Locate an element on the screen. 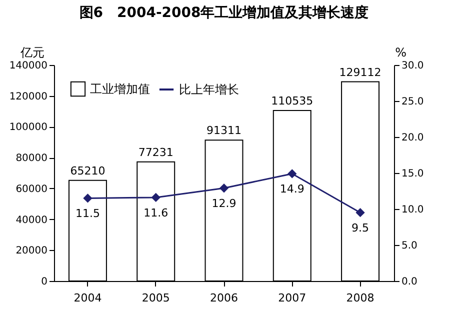 This screenshot has height=325, width=467. y-tick-label: 140000 is located at coordinates (28, 66).